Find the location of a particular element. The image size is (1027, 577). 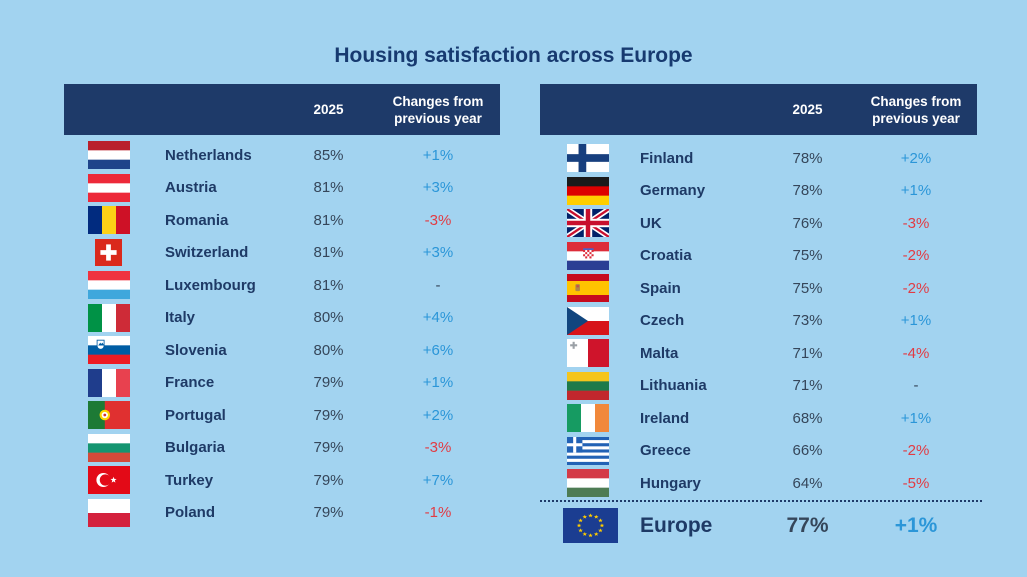

country-label: Poland is located at coordinates (190, 513).